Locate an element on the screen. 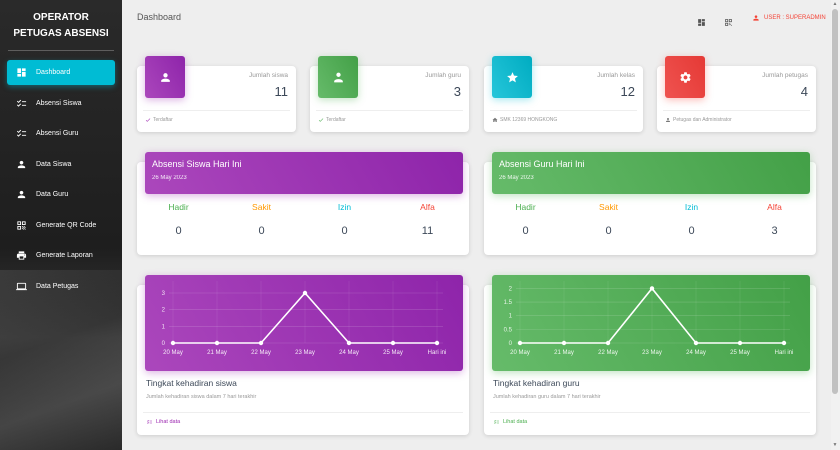 The height and width of the screenshot is (450, 840). sidebar-item-dashboard: Dashboard is located at coordinates (61, 72).